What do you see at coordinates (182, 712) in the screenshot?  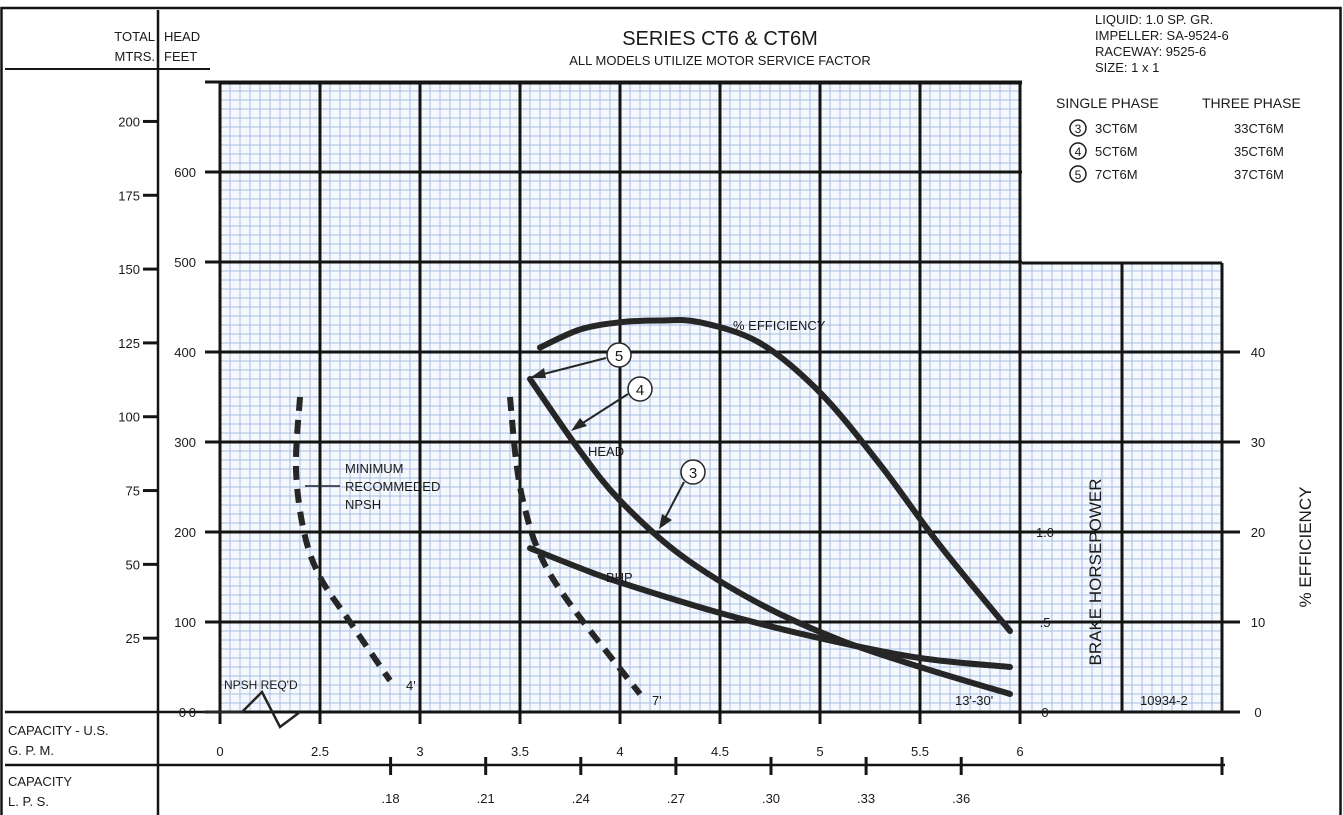 I see `mtrs-tick-label: 0` at bounding box center [182, 712].